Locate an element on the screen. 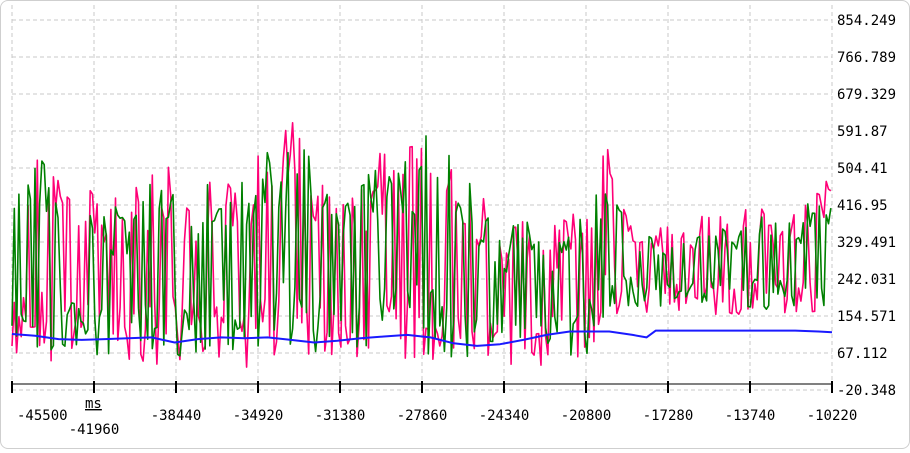  x-axis-unit-label: ms is located at coordinates (93, 404).